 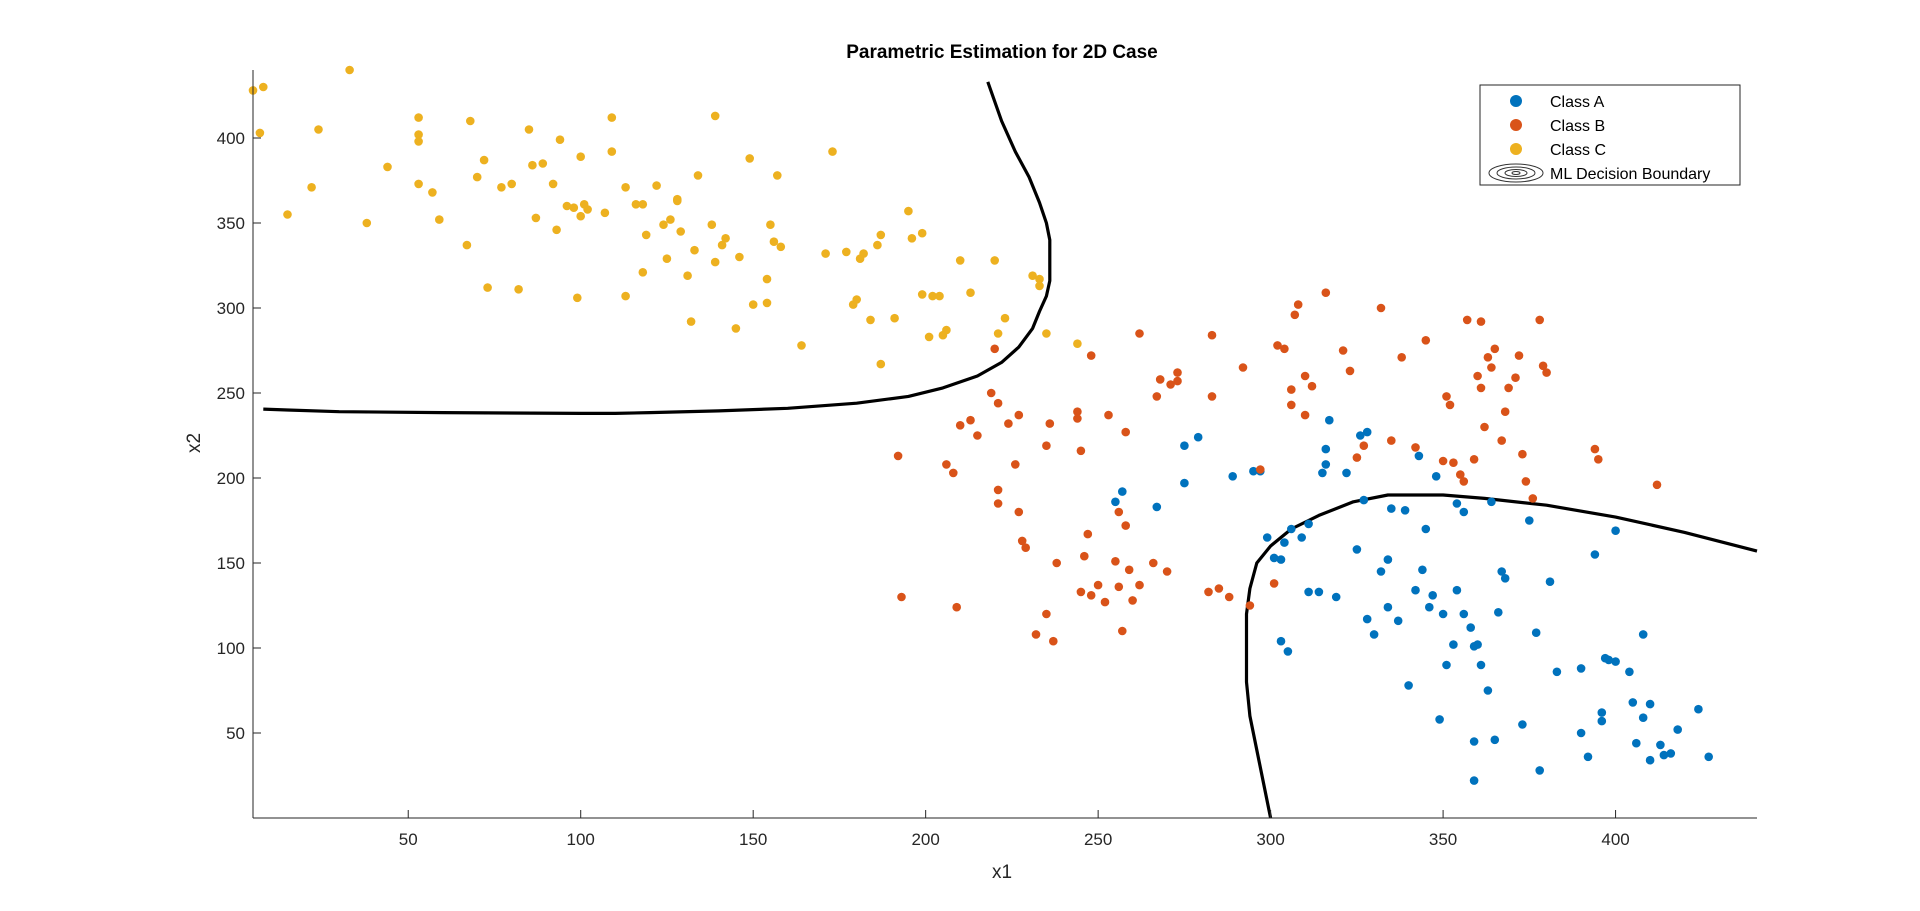 What do you see at coordinates (1516, 173) in the screenshot?
I see `contour-icon` at bounding box center [1516, 173].